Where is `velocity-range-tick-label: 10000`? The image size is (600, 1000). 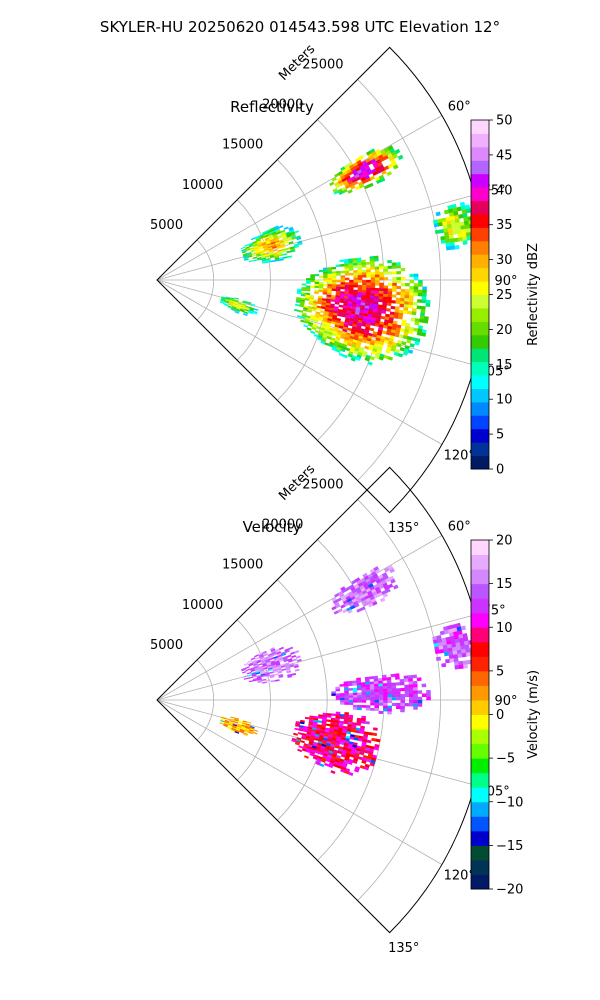
velocity-range-tick-label: 10000 is located at coordinates (202, 605).